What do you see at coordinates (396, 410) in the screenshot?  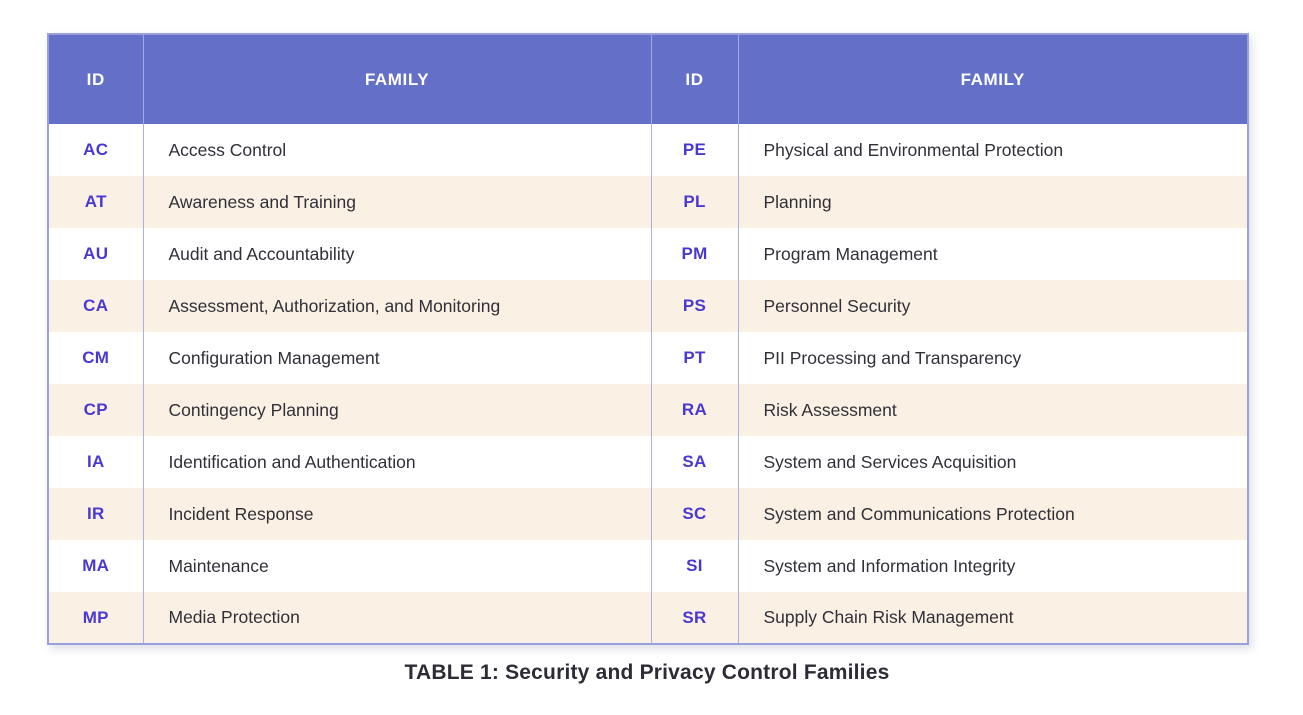 I see `family-name-cell: Contingency Planning` at bounding box center [396, 410].